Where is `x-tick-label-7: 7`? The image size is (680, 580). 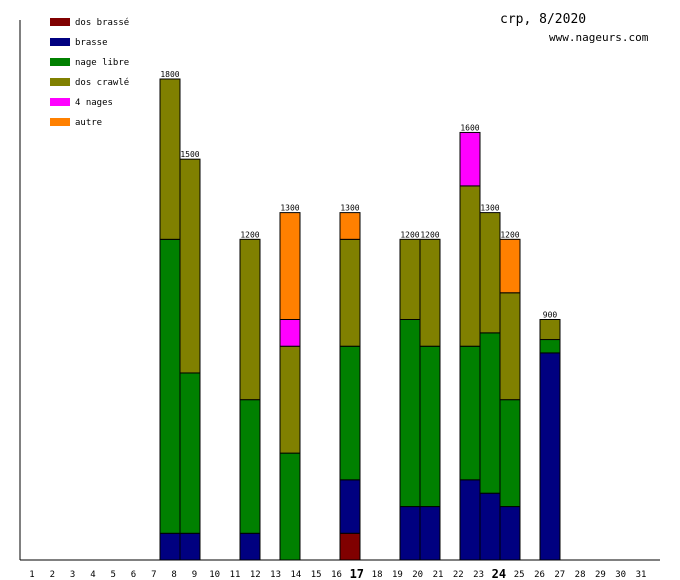
x-tick-label-7: 7 is located at coordinates (153, 575).